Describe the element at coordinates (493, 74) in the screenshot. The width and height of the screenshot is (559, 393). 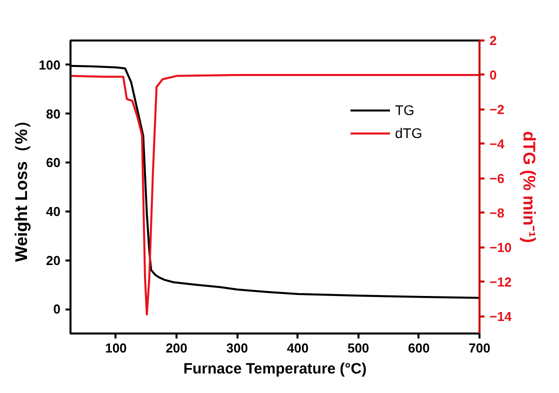
I see `y2-tick-label: 0` at that location.